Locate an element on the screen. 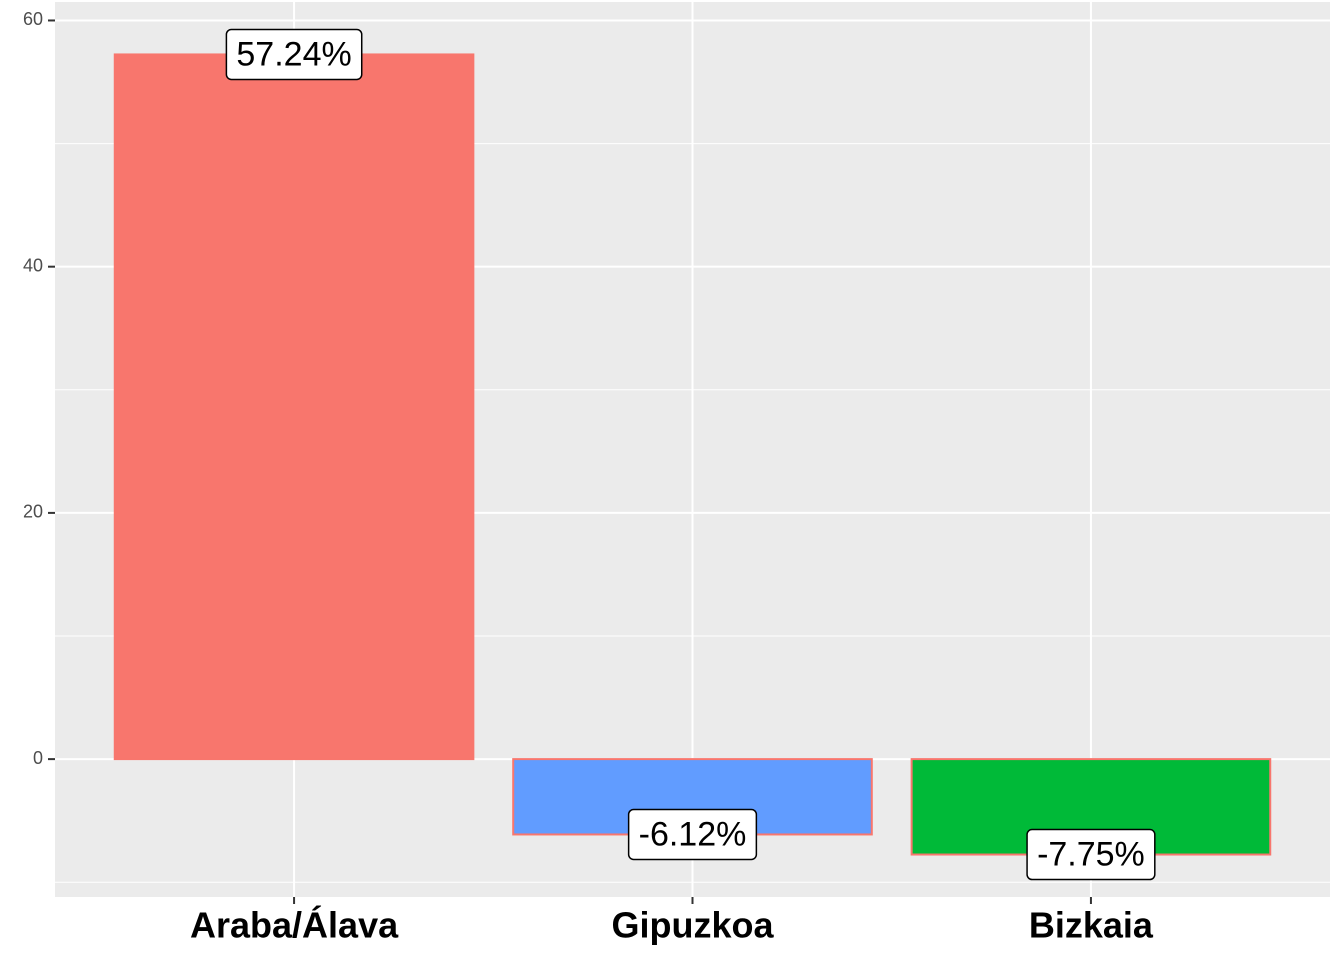  y-tick-label: 20 is located at coordinates (33, 512).